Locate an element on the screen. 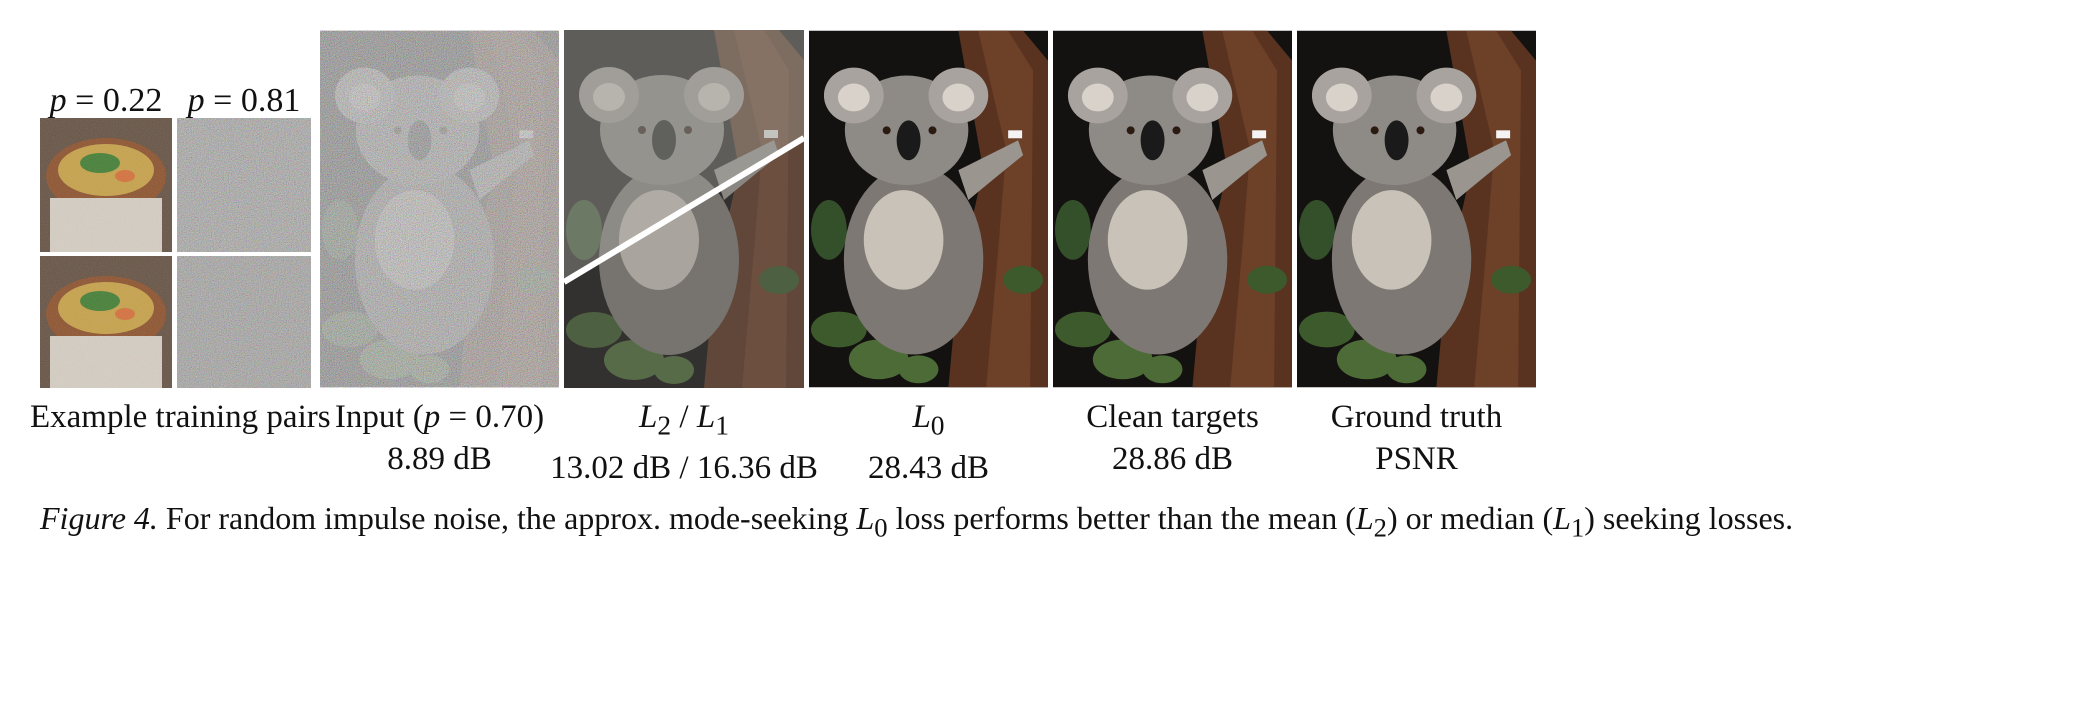 Image resolution: width=2074 pixels, height=726 pixels. l2-l1-label: L2 / L1 13.02 dB / 16.36 dB is located at coordinates (684, 442).